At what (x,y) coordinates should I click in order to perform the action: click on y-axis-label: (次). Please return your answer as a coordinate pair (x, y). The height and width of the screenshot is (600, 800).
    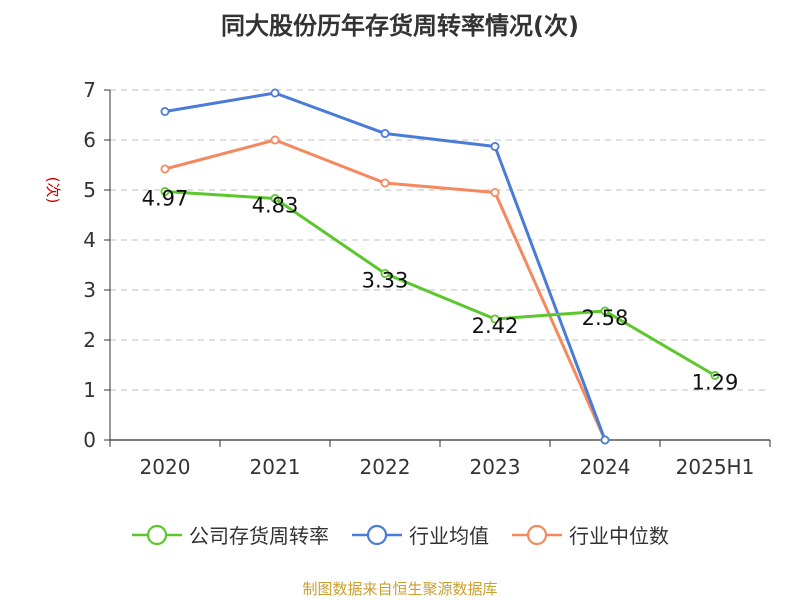
    Looking at the image, I should click on (53, 190).